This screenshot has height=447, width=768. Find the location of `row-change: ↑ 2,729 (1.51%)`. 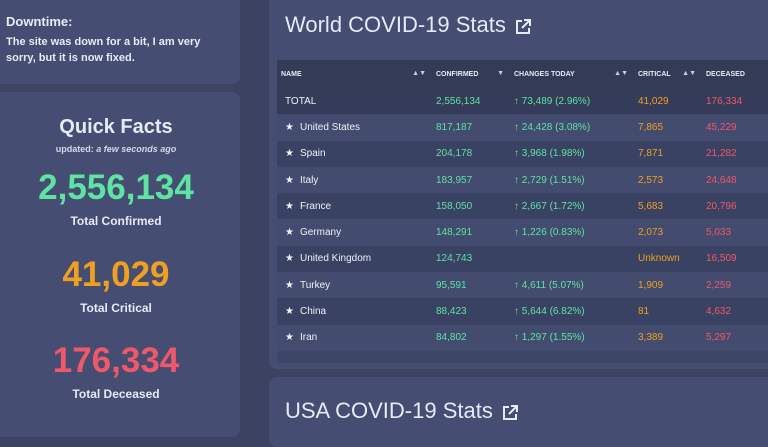

row-change: ↑ 2,729 (1.51%) is located at coordinates (572, 180).